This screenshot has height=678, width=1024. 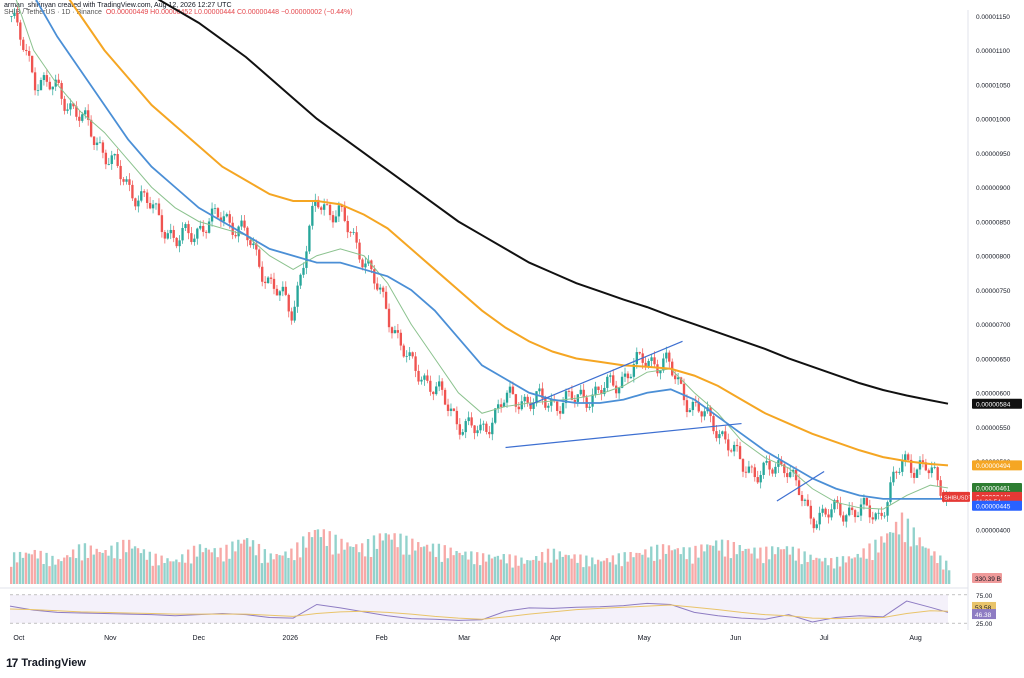 I want to click on y-tick-label: 0.00000600, so click(x=993, y=394).